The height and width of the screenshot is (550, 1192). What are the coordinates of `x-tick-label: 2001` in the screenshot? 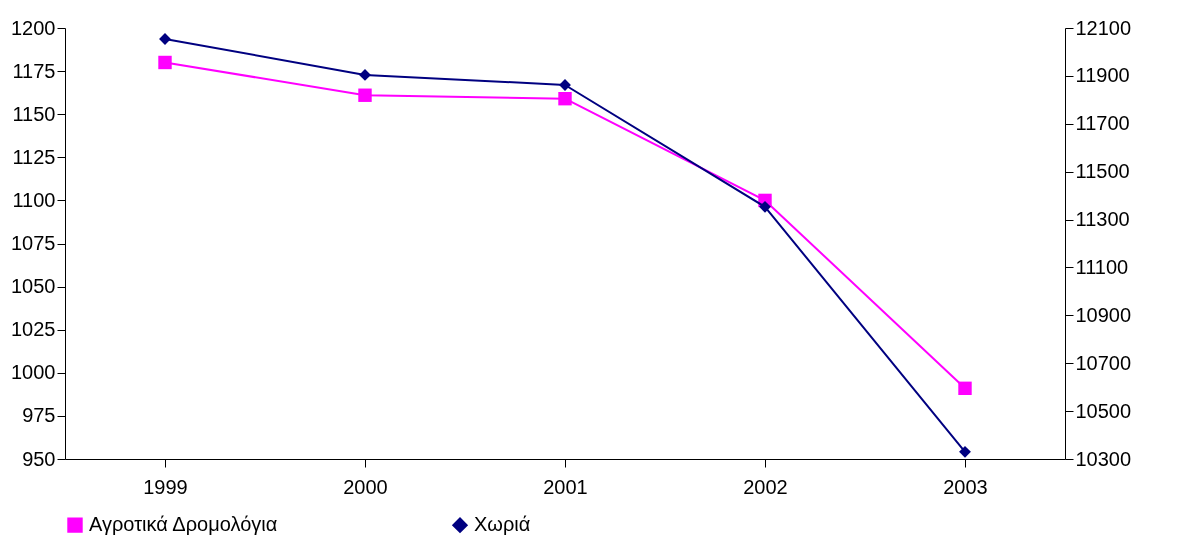 It's located at (565, 486).